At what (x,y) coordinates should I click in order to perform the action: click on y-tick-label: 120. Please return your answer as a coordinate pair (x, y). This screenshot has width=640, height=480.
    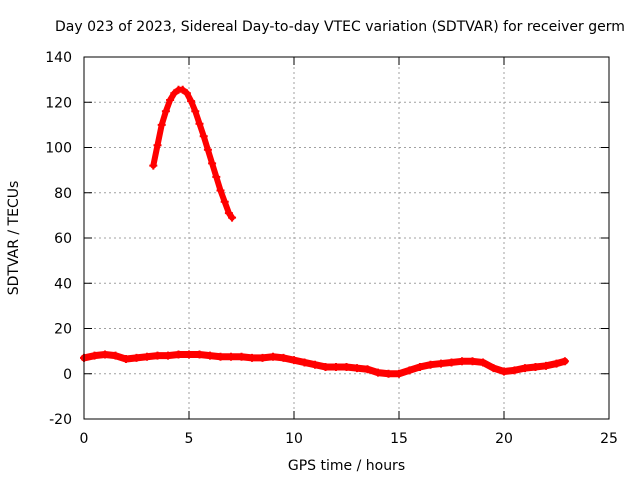
    Looking at the image, I should click on (58, 103).